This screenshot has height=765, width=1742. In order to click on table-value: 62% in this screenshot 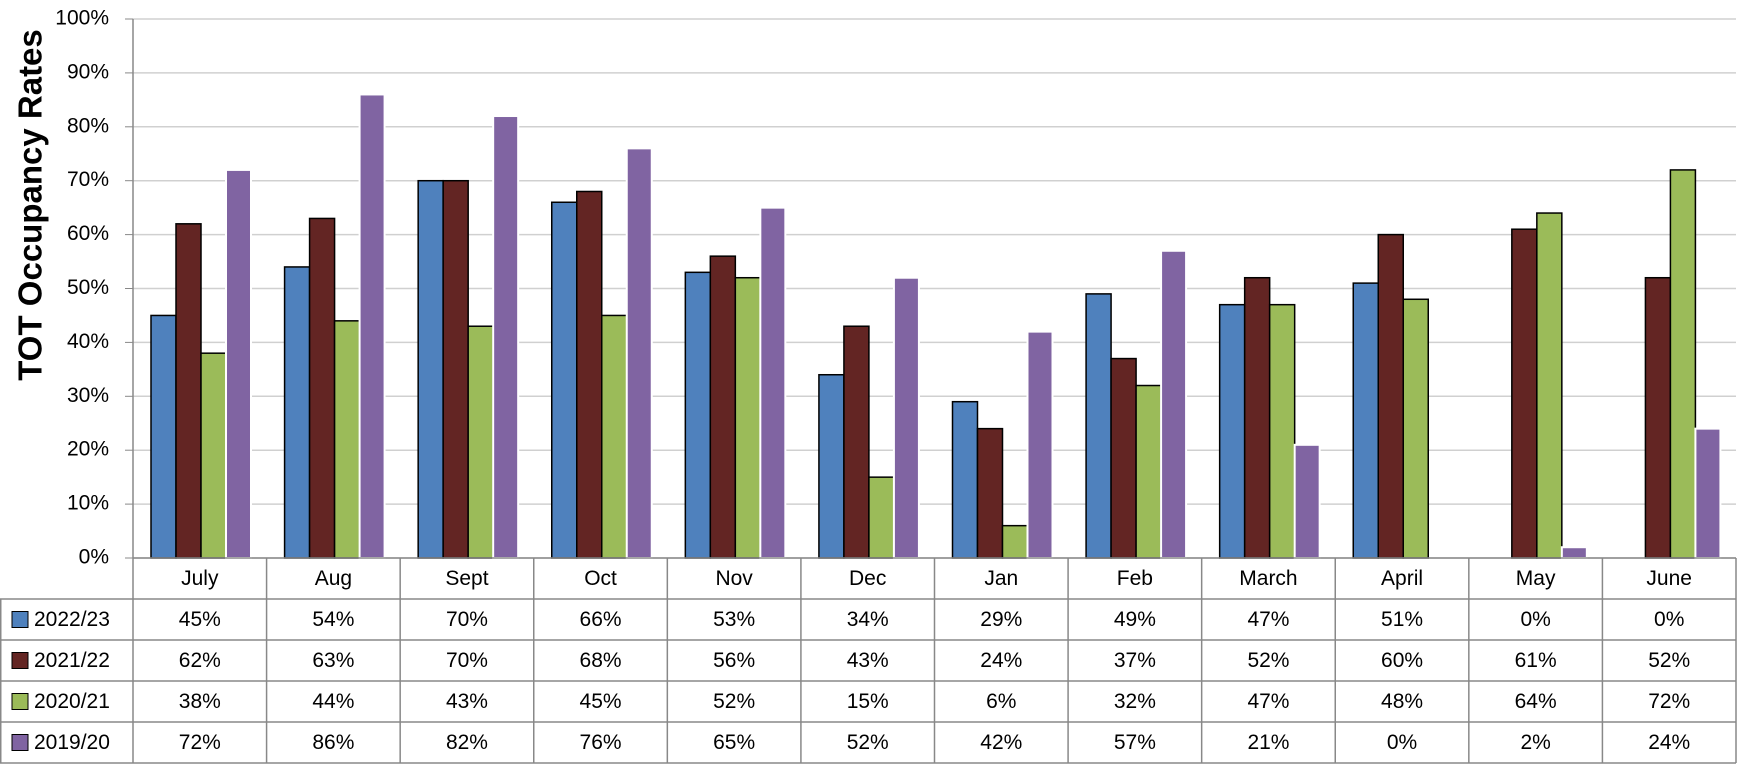, I will do `click(200, 660)`.